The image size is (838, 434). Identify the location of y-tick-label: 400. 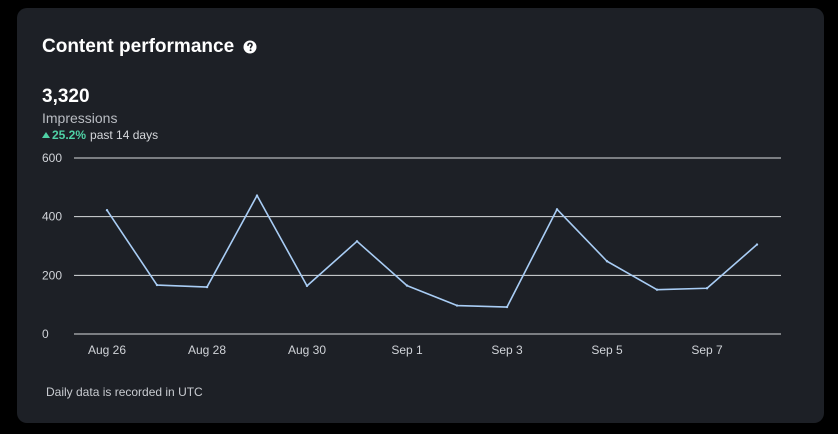
(52, 217).